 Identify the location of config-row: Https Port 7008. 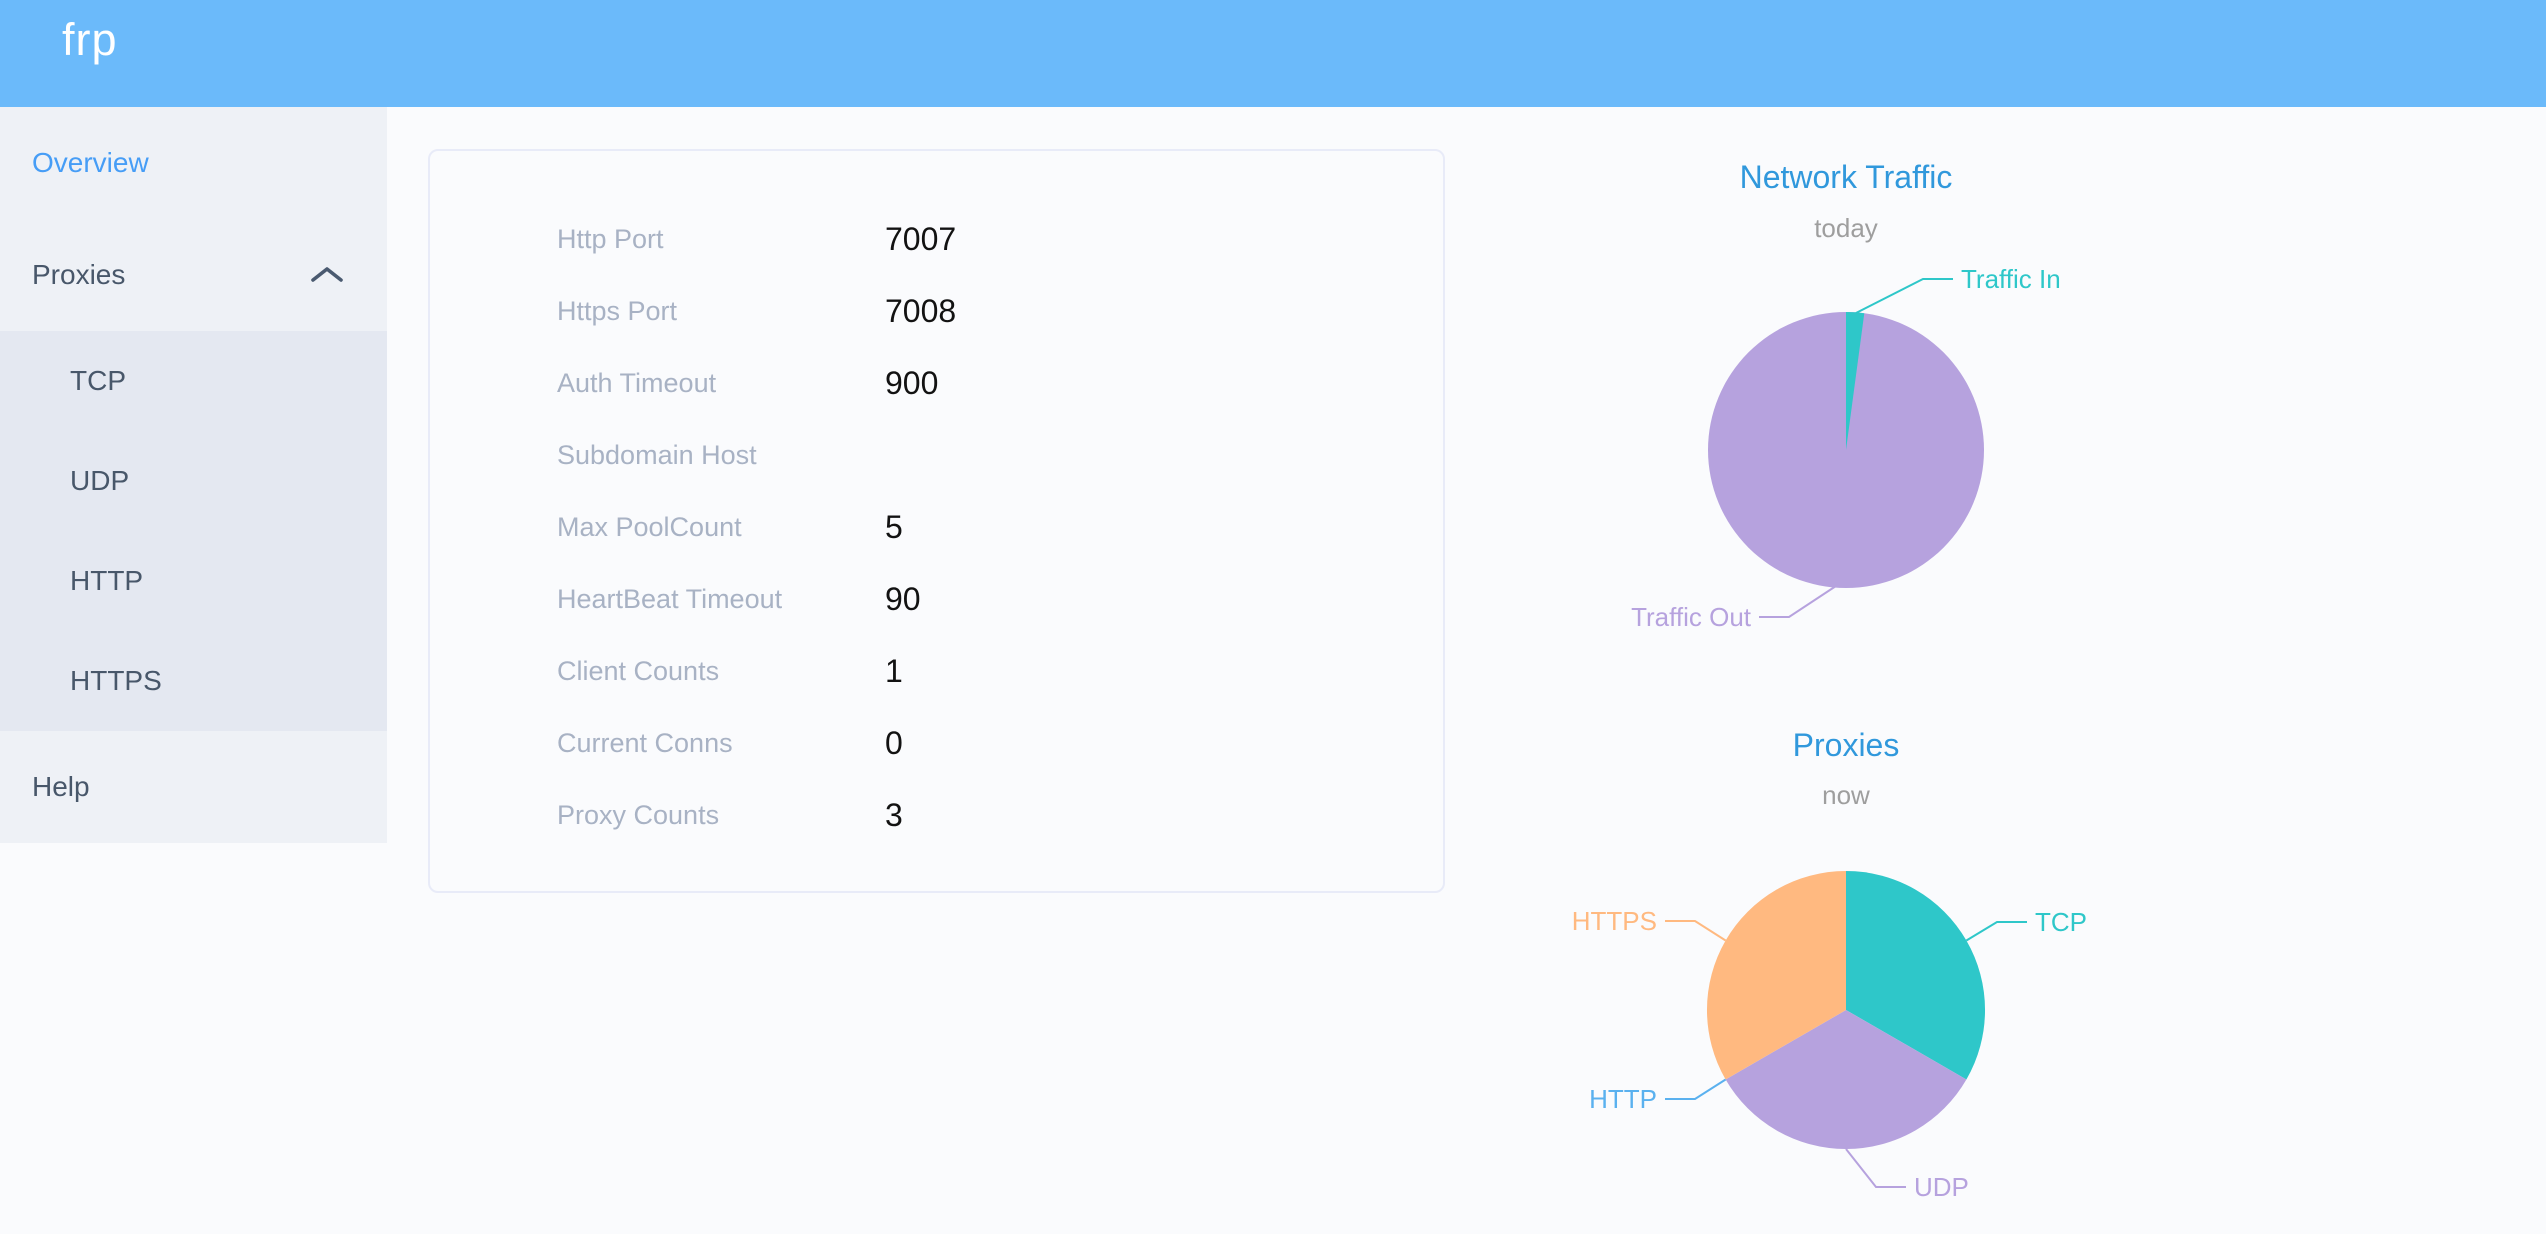
(936, 311).